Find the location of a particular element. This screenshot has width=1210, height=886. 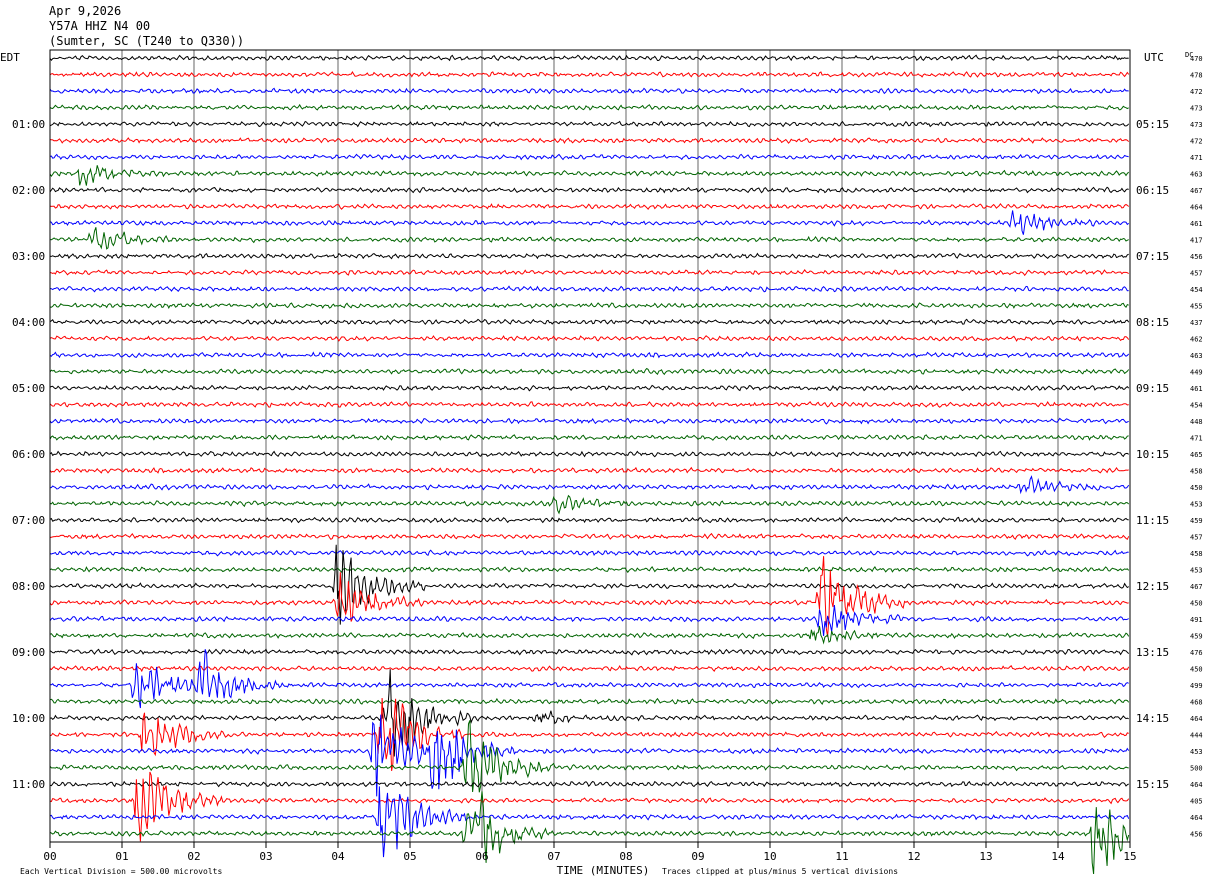

dc-offset-label: 467 is located at coordinates (1196, 191).